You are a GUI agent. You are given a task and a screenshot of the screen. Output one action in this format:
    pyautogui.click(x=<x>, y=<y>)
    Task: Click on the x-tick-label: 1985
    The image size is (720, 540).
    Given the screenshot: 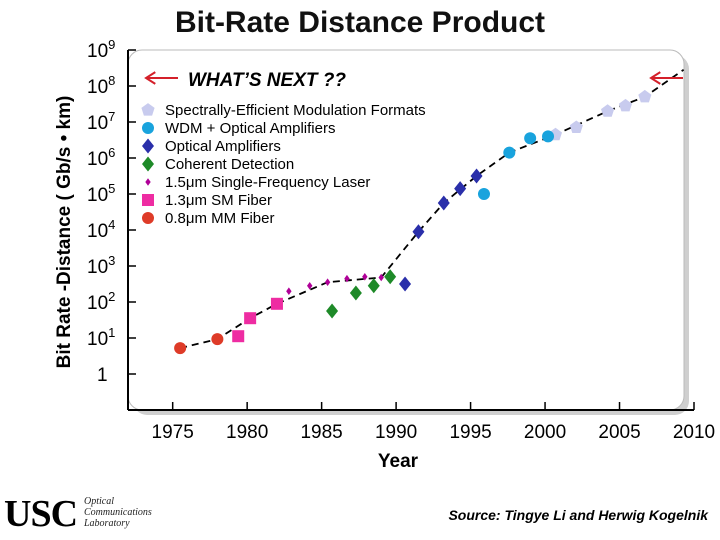 What is the action you would take?
    pyautogui.click(x=321, y=432)
    